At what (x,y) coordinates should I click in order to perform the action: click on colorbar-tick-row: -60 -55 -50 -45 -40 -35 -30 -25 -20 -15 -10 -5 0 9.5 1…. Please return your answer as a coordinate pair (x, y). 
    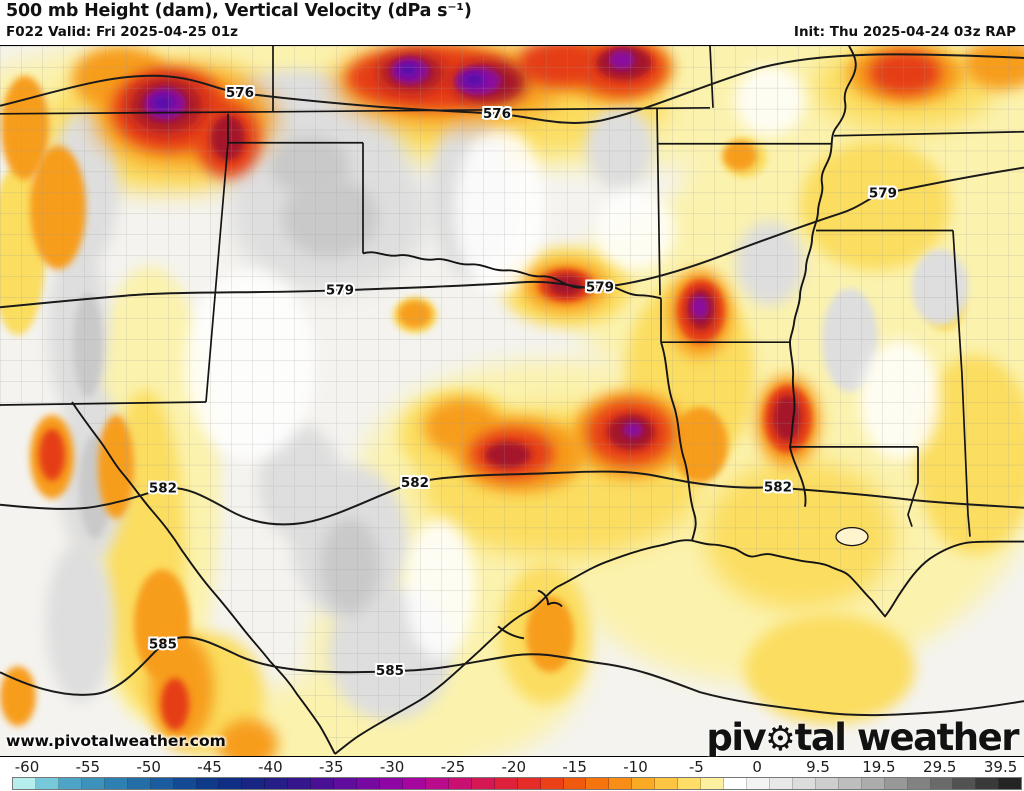
    Looking at the image, I should click on (512, 767).